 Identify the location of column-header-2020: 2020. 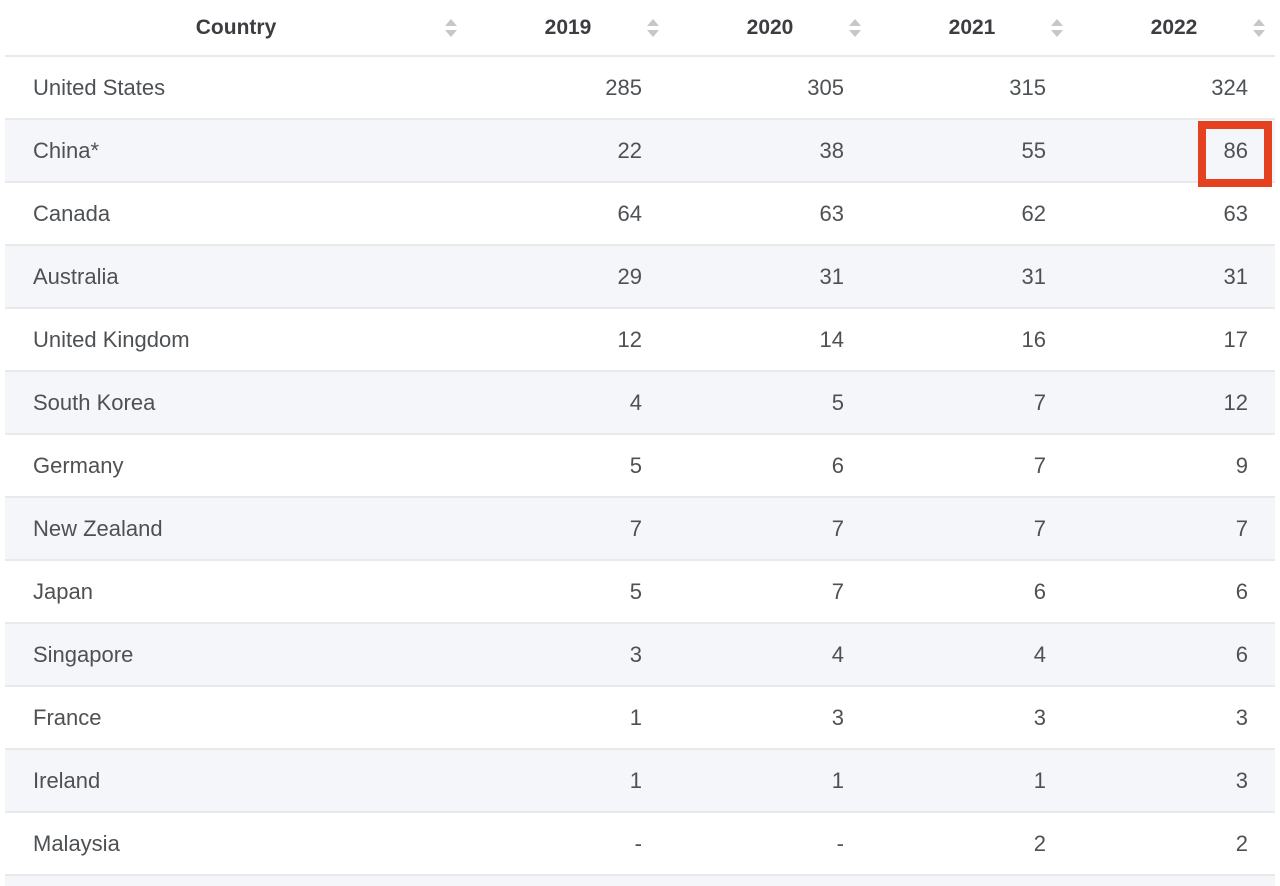
(770, 28).